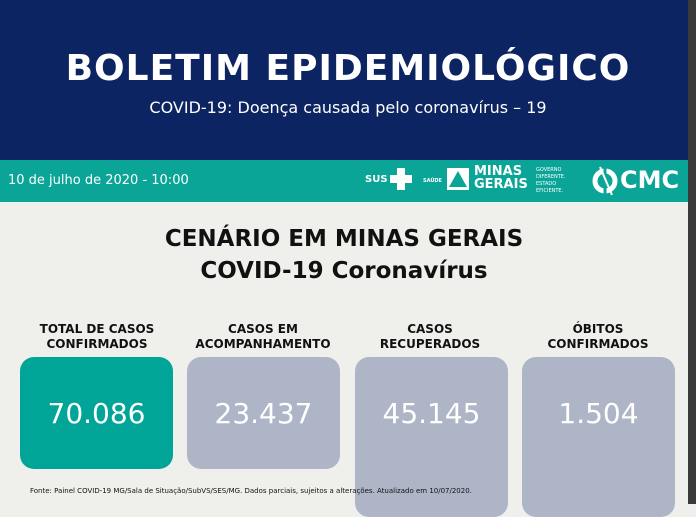  Describe the element at coordinates (550, 191) in the screenshot. I see `slogan-line: EFICIENTE.` at that location.